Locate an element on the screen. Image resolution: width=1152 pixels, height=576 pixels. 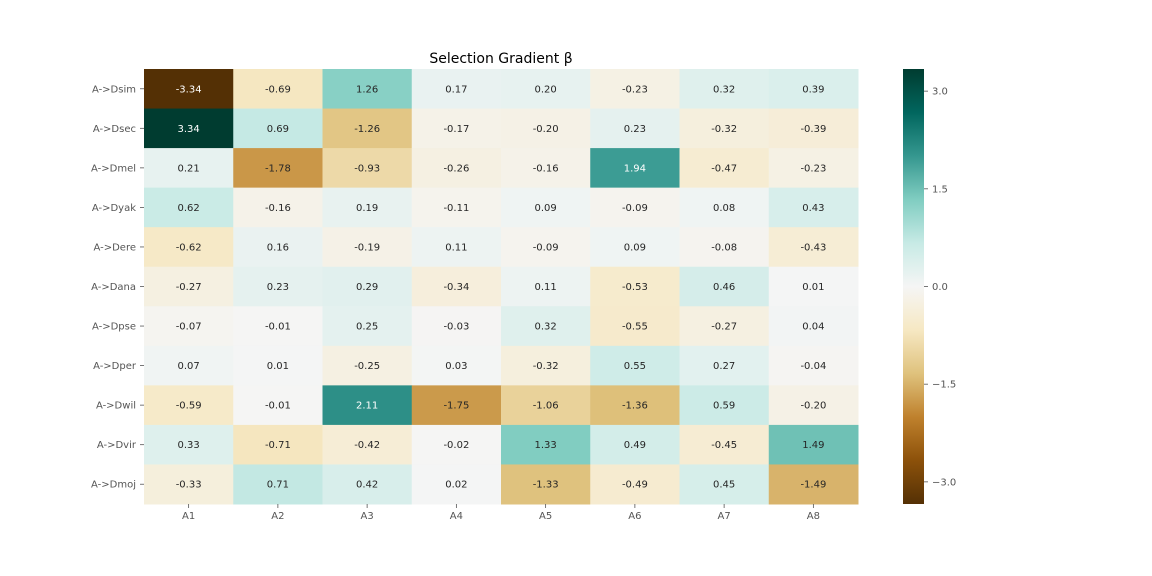
column-tick-label: A5 is located at coordinates (545, 516).